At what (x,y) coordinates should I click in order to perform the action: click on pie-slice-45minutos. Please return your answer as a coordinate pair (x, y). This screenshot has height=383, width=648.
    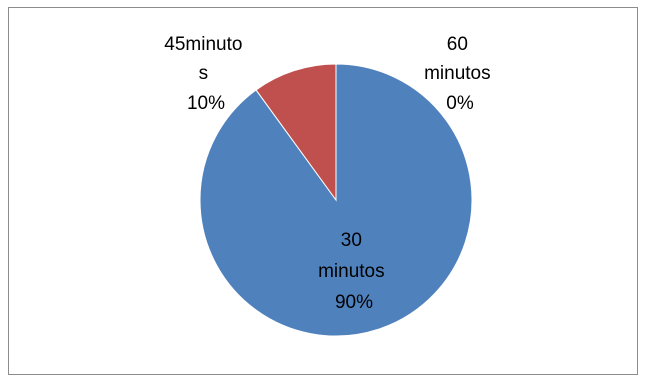
    Looking at the image, I should click on (296, 132).